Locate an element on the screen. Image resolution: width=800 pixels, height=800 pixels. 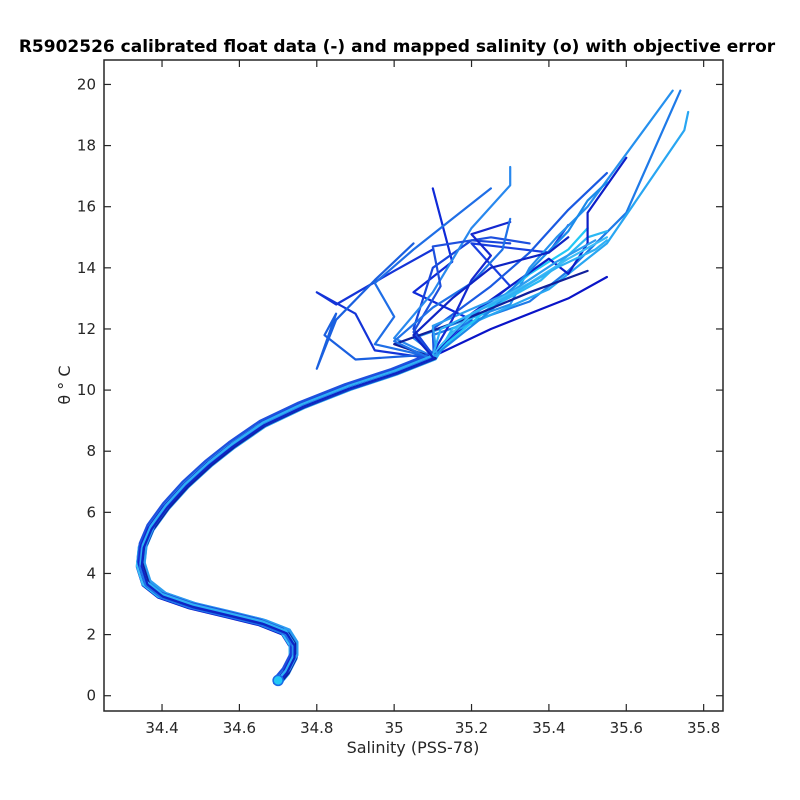
x-tick-label: 35.2 is located at coordinates (471, 728).